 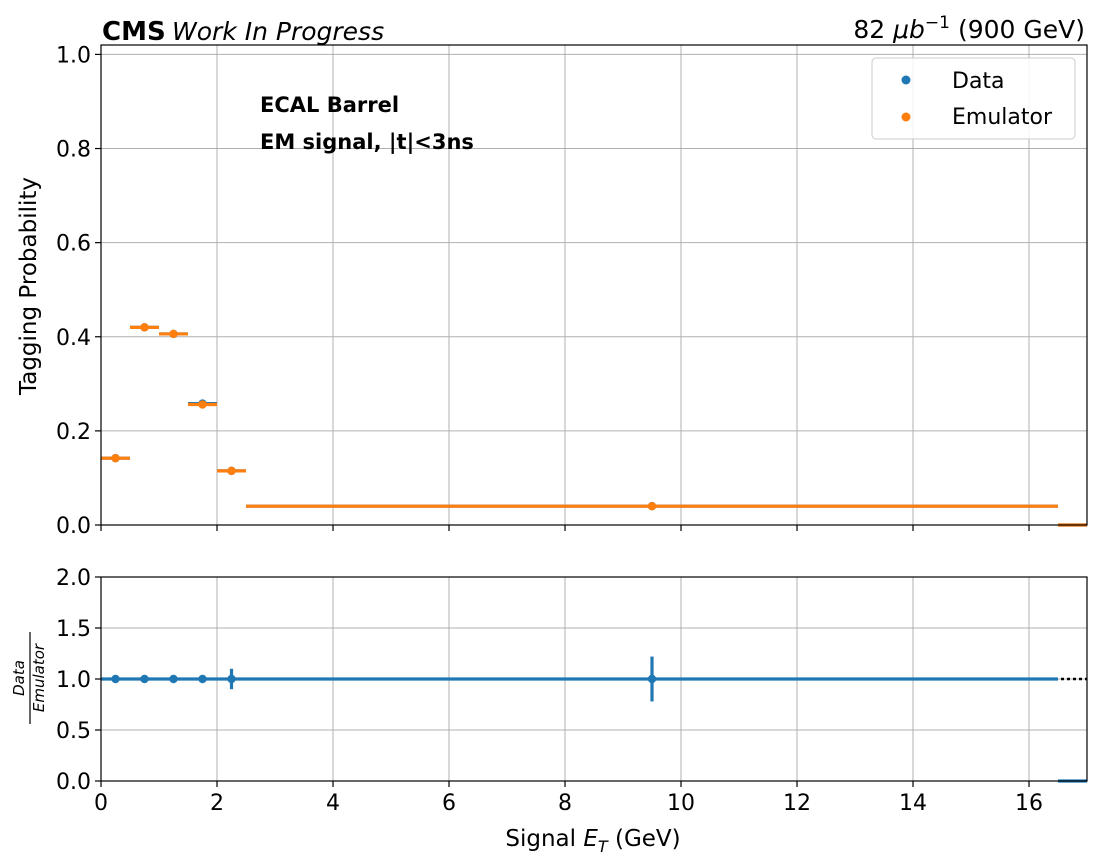 I want to click on legend-box, so click(x=973, y=98).